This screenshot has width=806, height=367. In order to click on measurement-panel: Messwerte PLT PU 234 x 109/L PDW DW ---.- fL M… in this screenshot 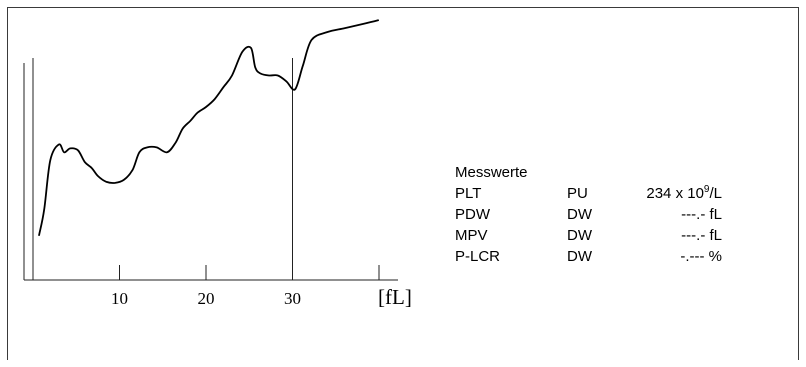, I will do `click(595, 214)`.